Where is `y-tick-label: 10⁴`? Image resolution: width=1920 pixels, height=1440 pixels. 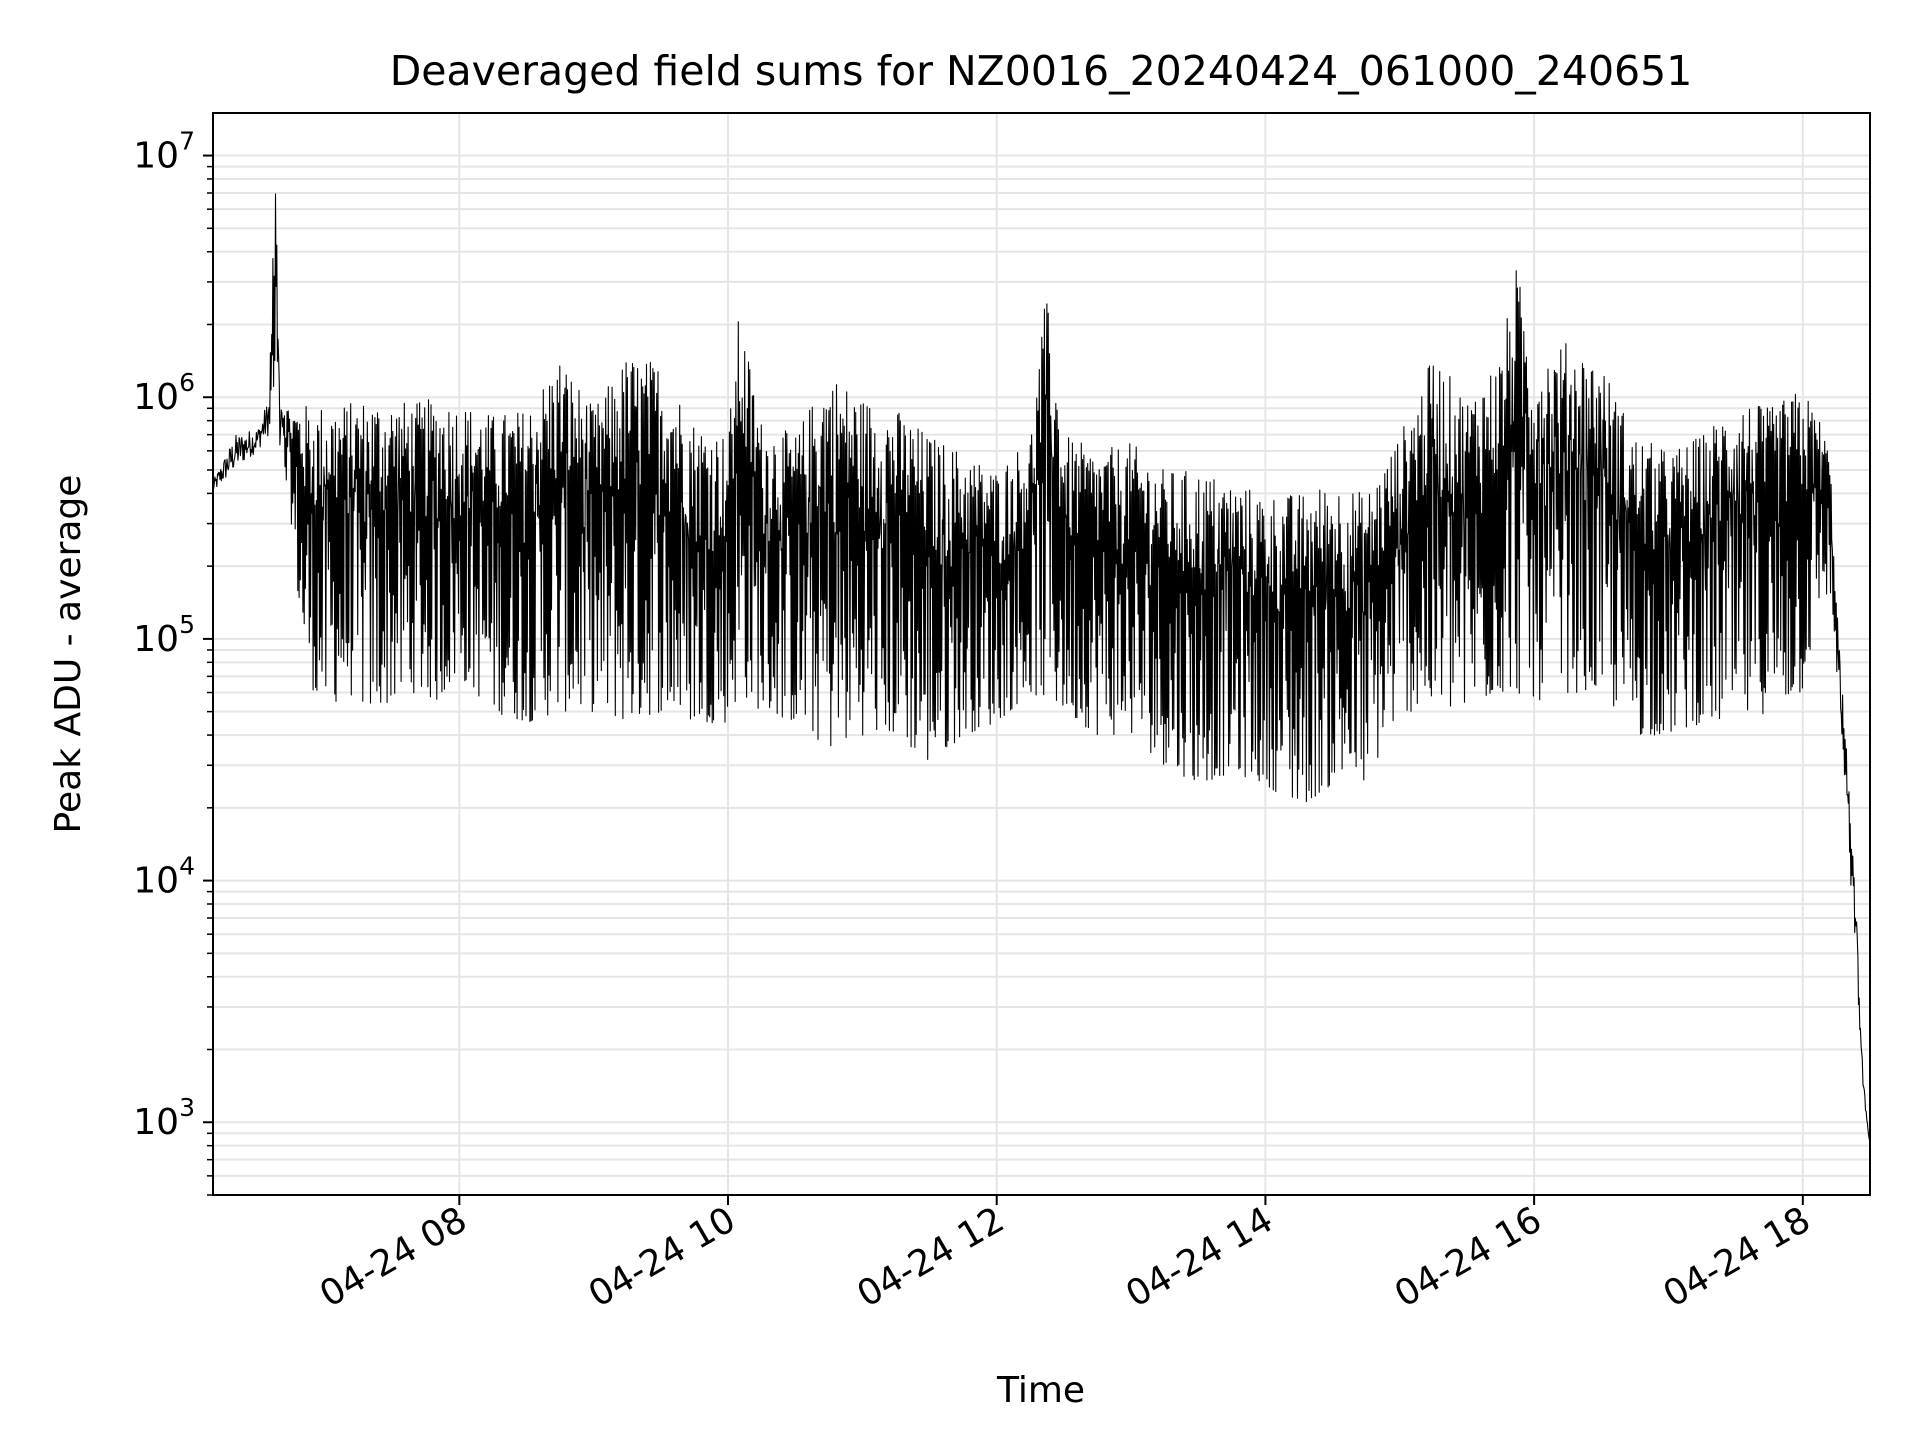
y-tick-label: 10⁴ is located at coordinates (164, 877).